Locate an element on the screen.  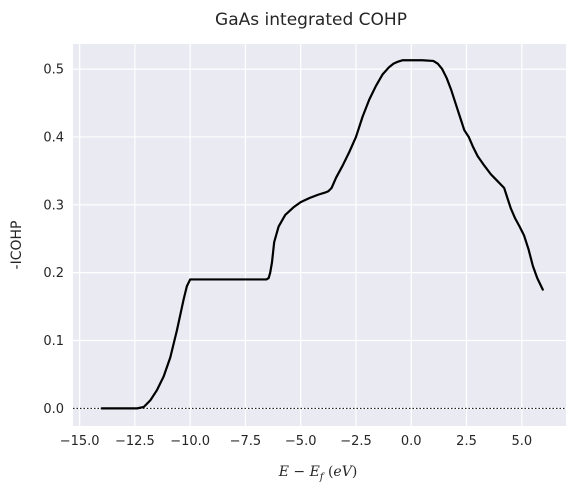
x-label-open-paren: ( is located at coordinates (329, 472).